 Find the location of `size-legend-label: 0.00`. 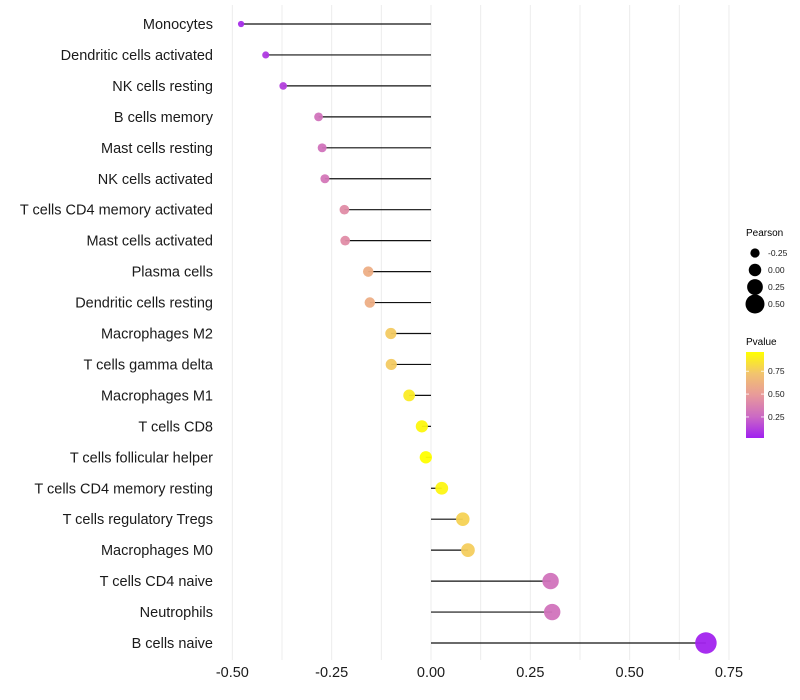

size-legend-label: 0.00 is located at coordinates (776, 270).